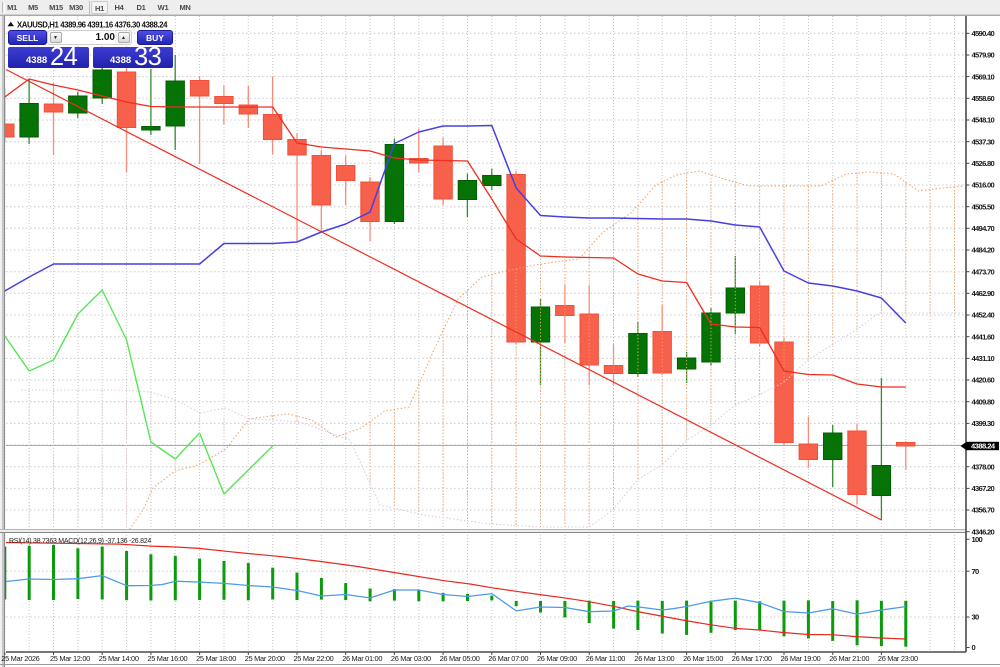  I want to click on svg-text: 4462.90, so click(983, 293).